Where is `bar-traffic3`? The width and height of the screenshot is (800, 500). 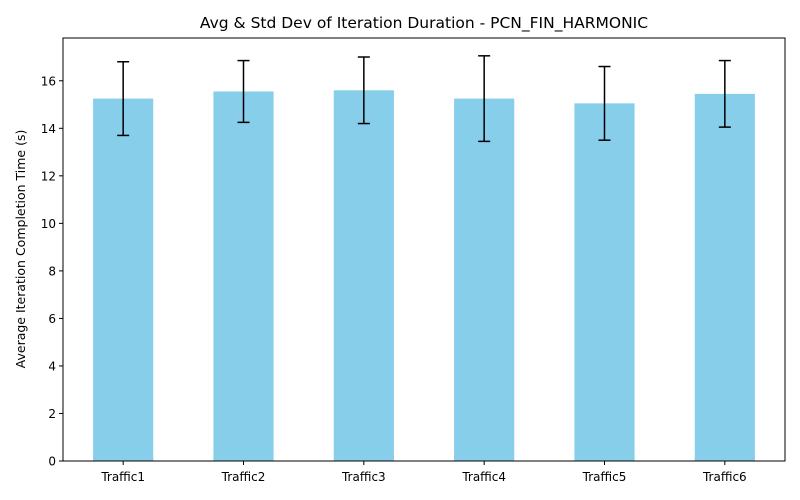
bar-traffic3 is located at coordinates (363, 276).